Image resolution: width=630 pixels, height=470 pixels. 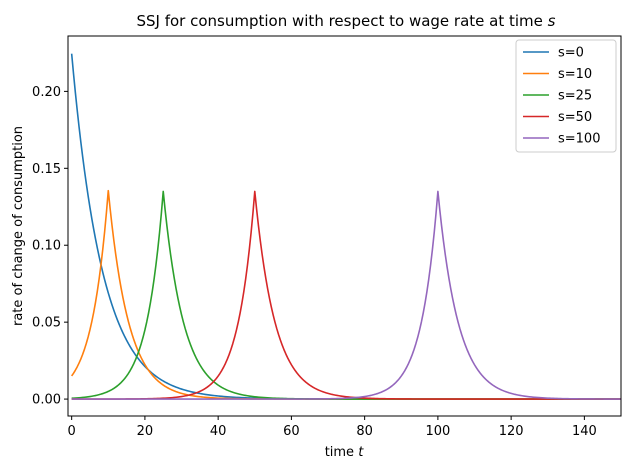 What do you see at coordinates (46, 92) in the screenshot?
I see `y-tick-label: 0.20` at bounding box center [46, 92].